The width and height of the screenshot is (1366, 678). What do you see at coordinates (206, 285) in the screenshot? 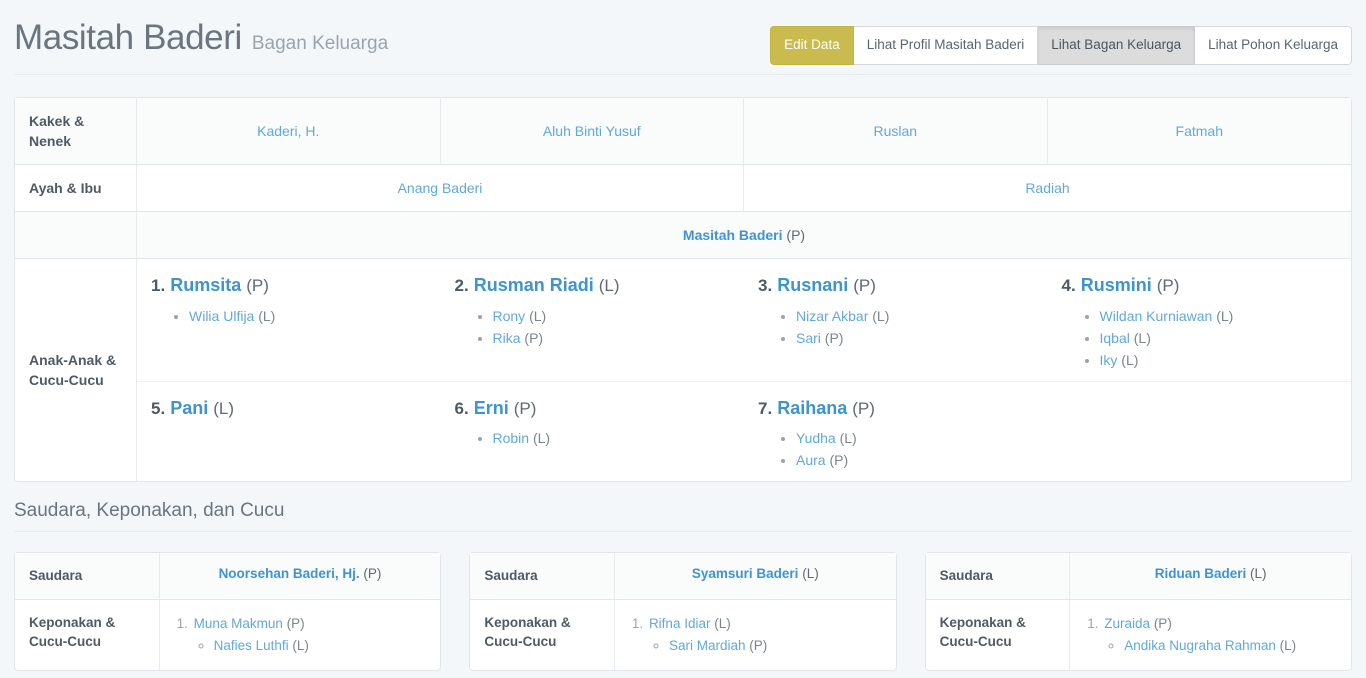
I see `child-link: Rumsita` at bounding box center [206, 285].